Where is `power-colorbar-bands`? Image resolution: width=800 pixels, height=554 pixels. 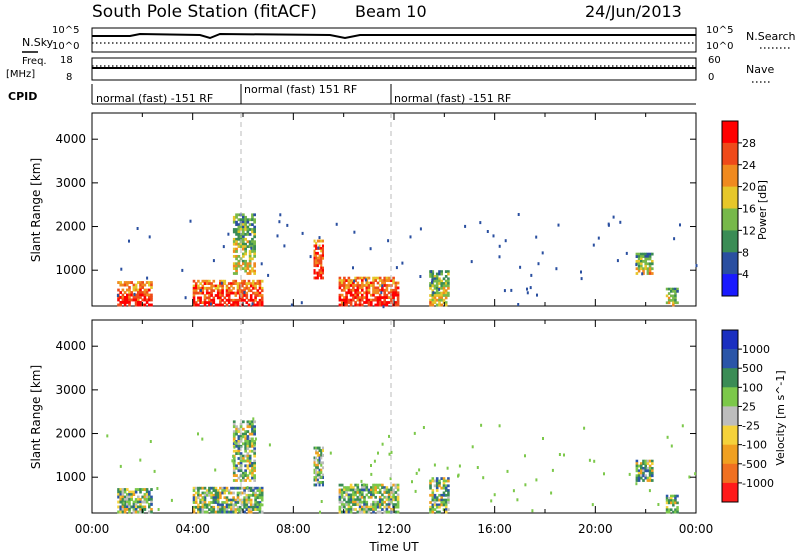 power-colorbar-bands is located at coordinates (730, 209).